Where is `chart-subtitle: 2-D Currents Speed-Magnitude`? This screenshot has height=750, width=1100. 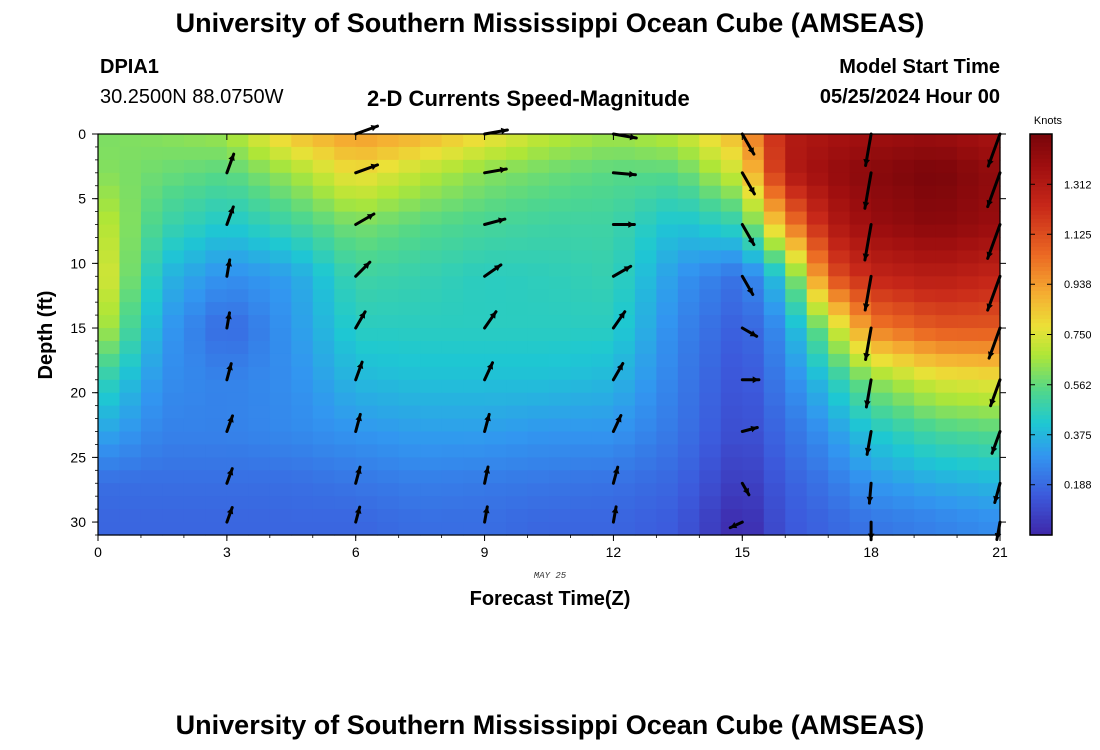
chart-subtitle: 2-D Currents Speed-Magnitude is located at coordinates (528, 98).